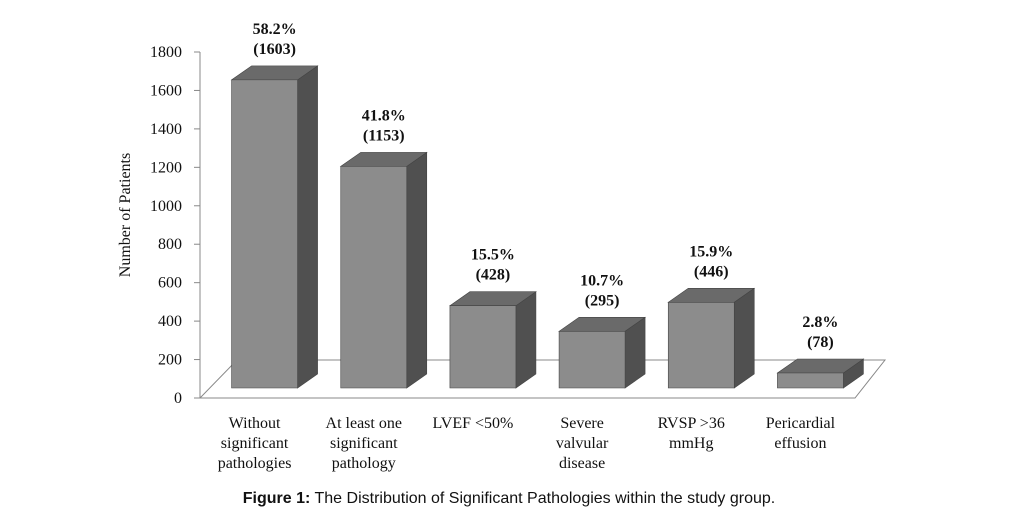 This screenshot has width=1019, height=522. I want to click on y-tick-label: 1200, so click(166, 167).